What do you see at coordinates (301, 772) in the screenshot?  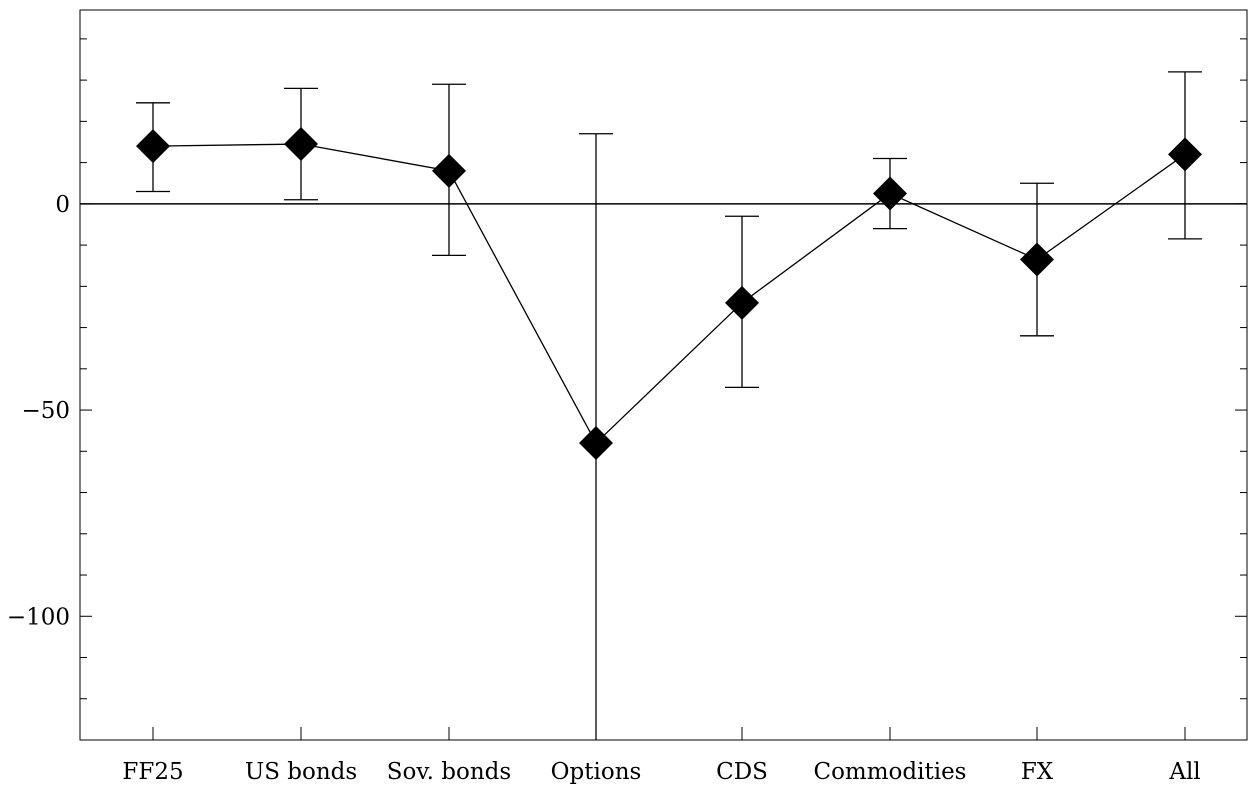 I see `x-tick-label: US bonds` at bounding box center [301, 772].